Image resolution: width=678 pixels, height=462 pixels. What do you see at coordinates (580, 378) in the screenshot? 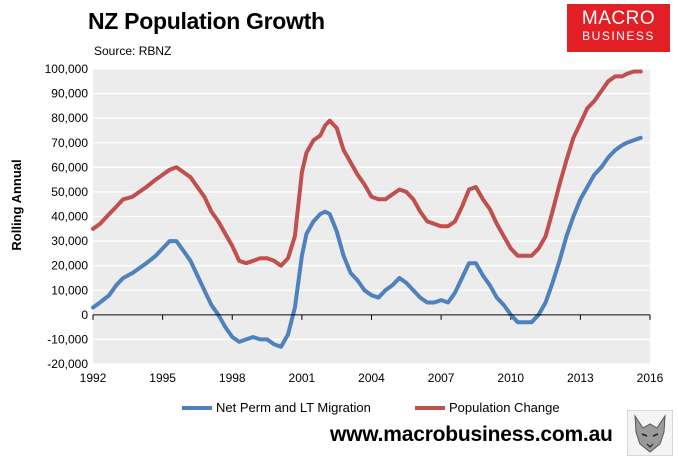
I see `x-tick-label: 2013` at bounding box center [580, 378].